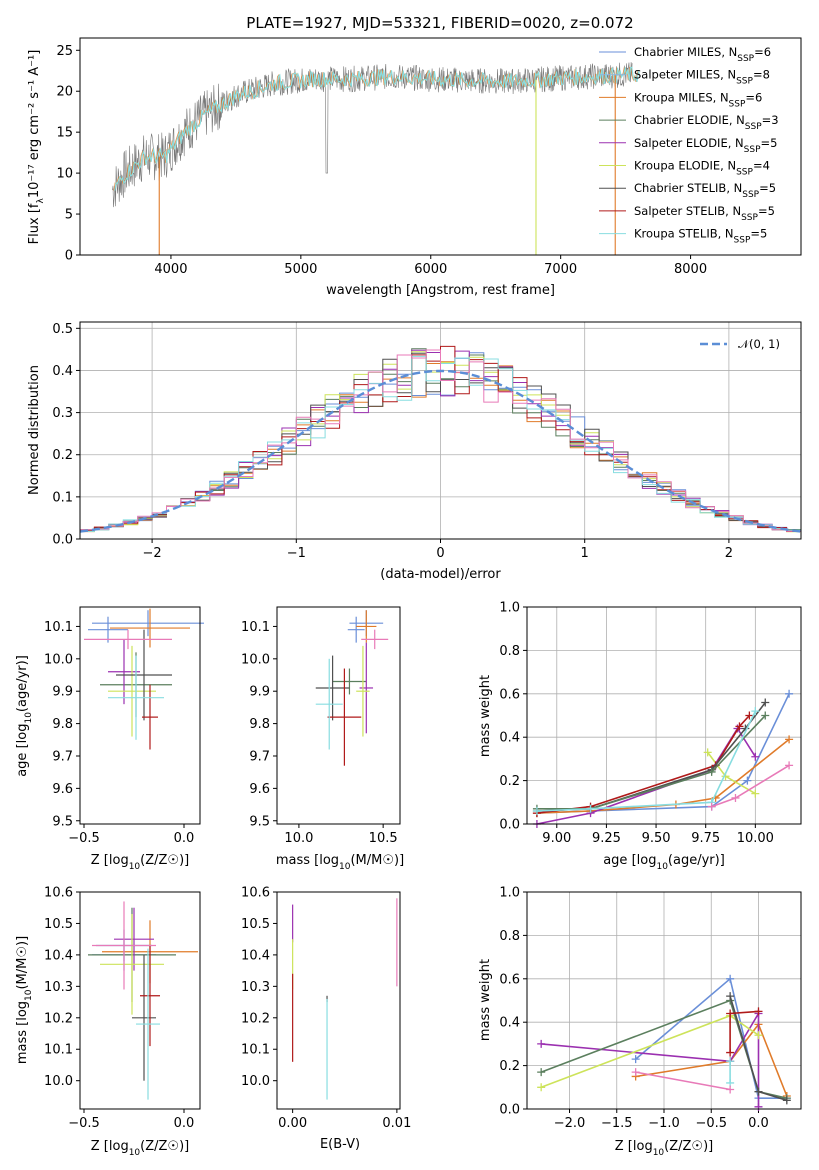 The width and height of the screenshot is (819, 1170). What do you see at coordinates (556, 838) in the screenshot?
I see `weight-age-xtick-label: 9.00` at bounding box center [556, 838].